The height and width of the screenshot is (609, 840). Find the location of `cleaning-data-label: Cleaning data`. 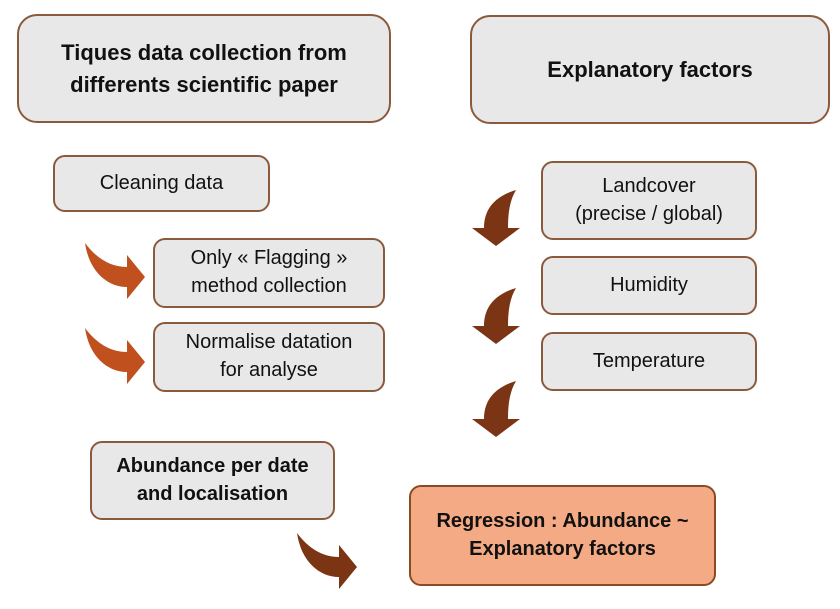

cleaning-data-label: Cleaning data is located at coordinates (161, 182).